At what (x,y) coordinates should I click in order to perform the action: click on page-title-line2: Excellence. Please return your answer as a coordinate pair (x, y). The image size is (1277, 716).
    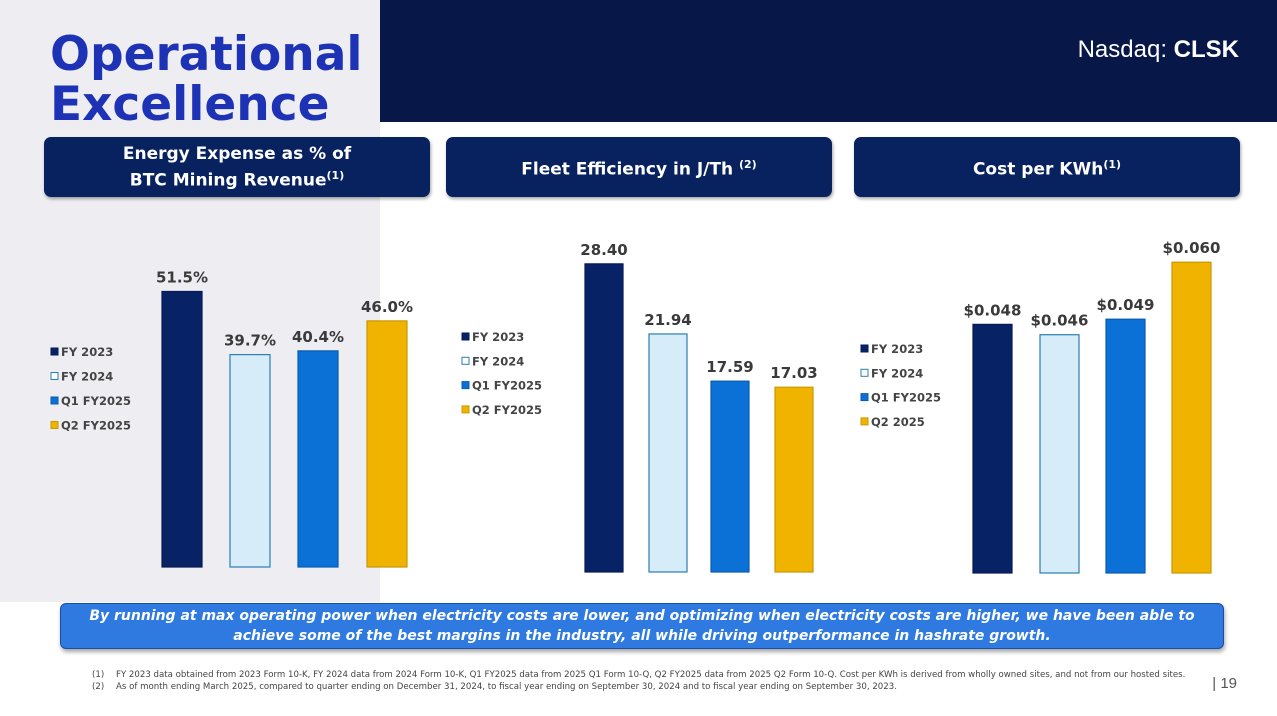
    Looking at the image, I should click on (190, 104).